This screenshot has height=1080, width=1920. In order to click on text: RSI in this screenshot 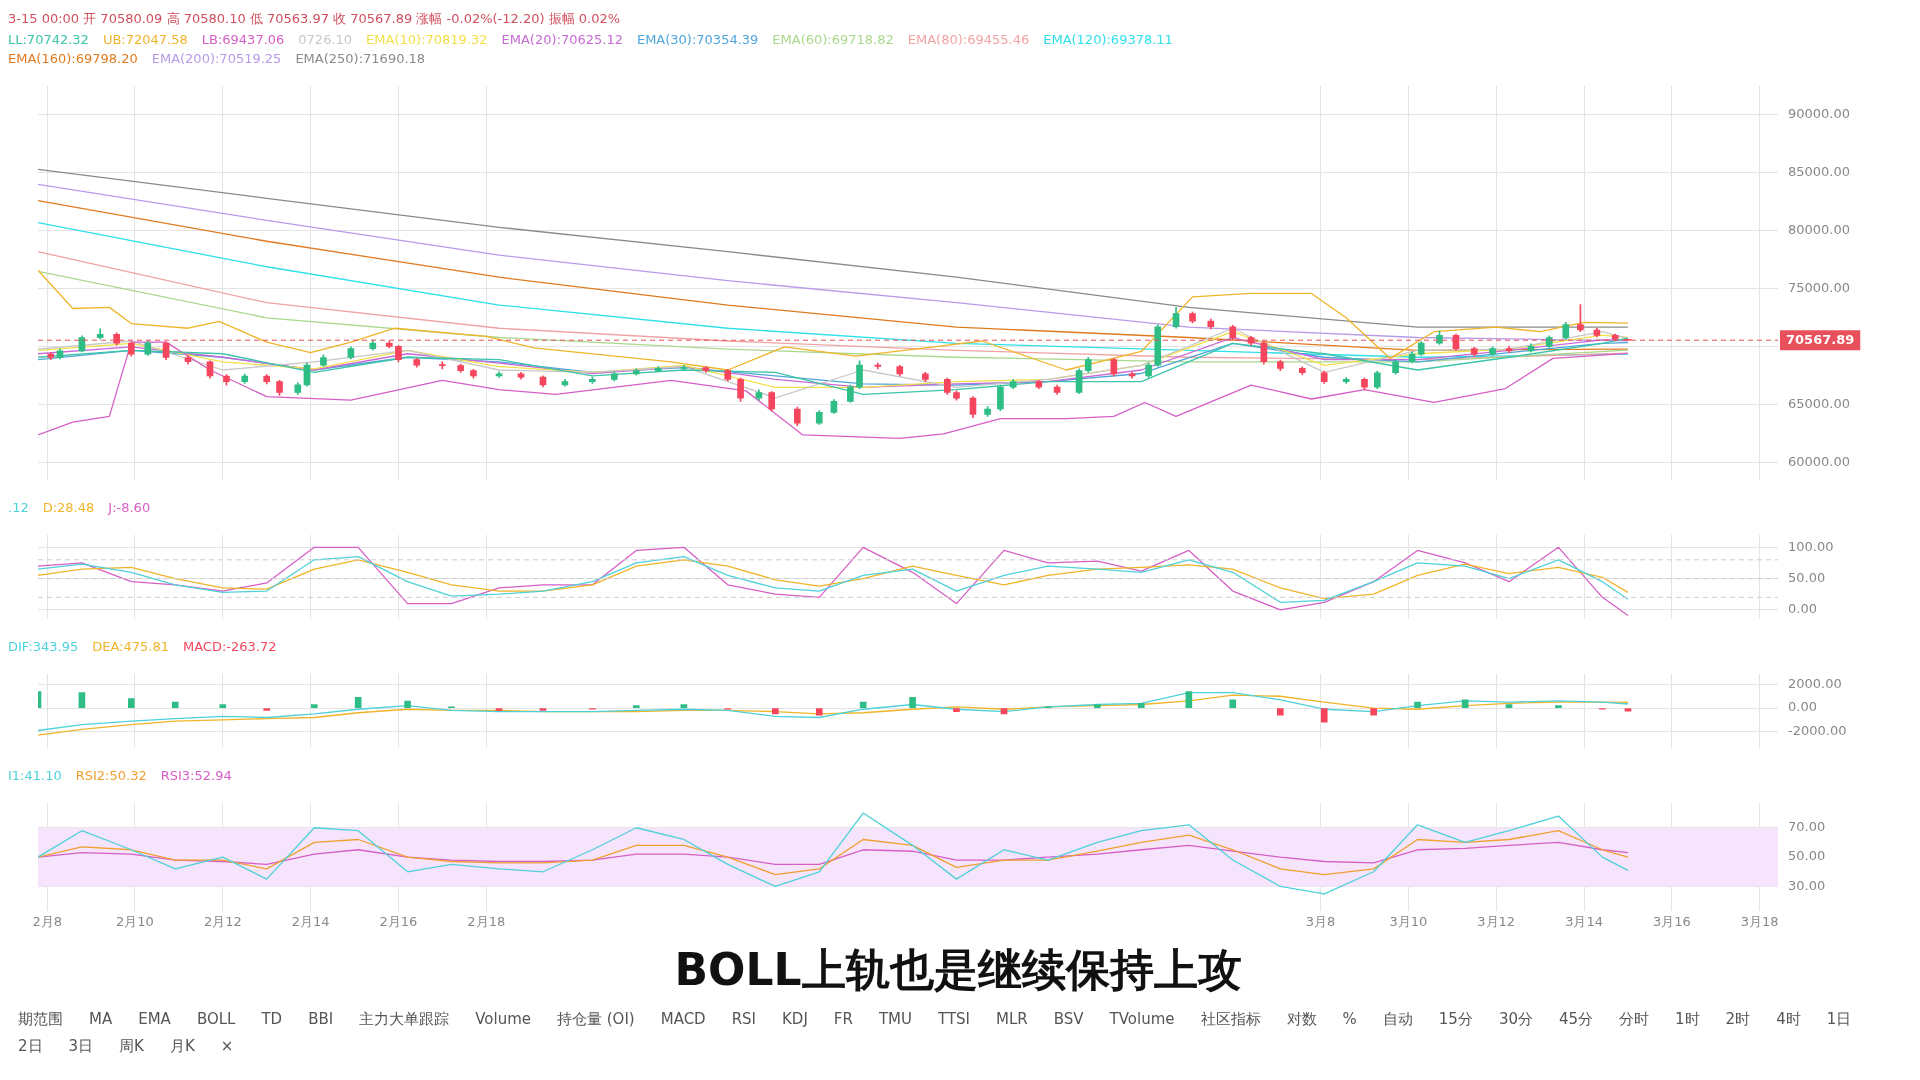, I will do `click(744, 1019)`.